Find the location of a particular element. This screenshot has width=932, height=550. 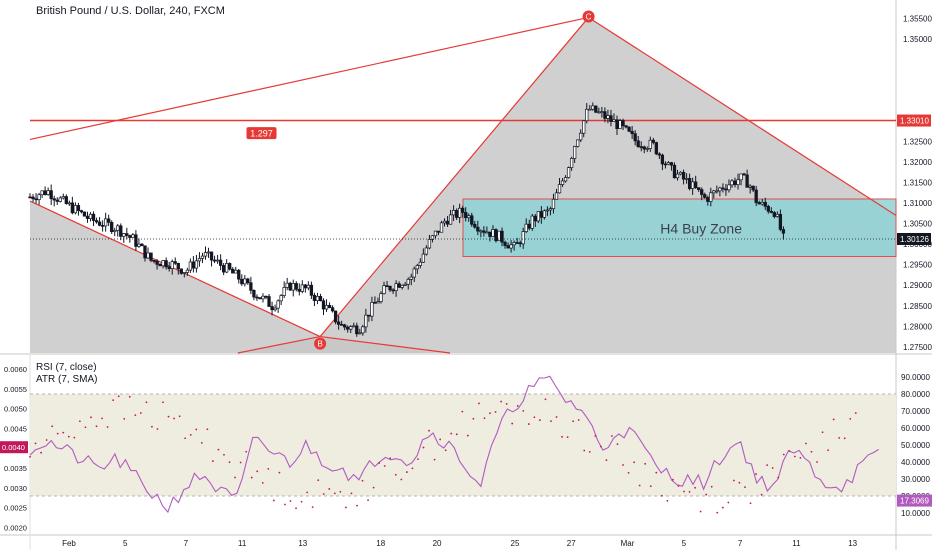

rsi-last-box is located at coordinates (914, 500).